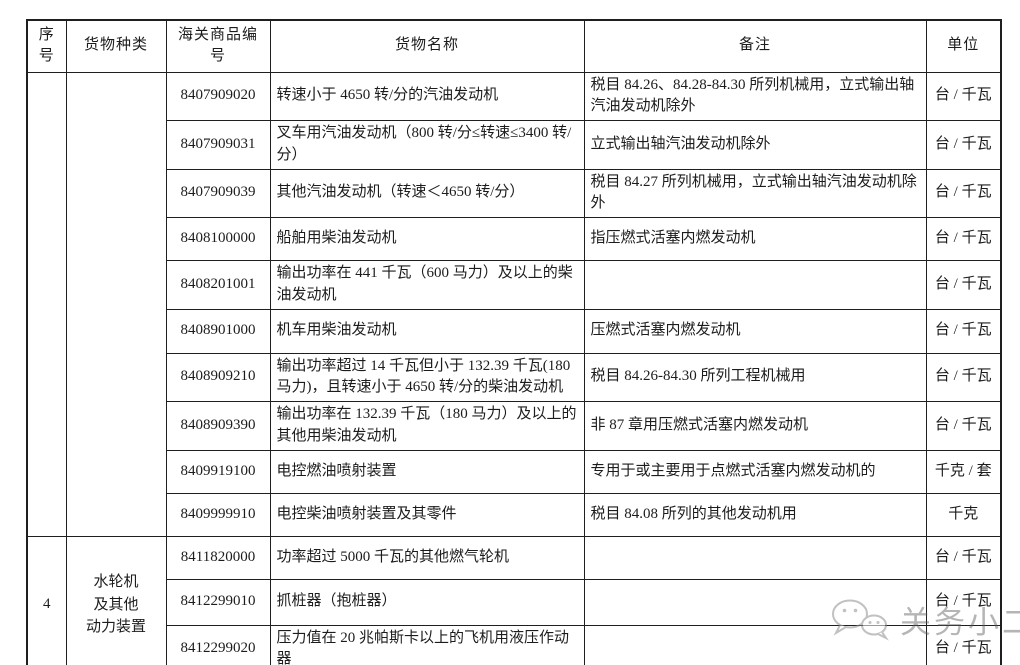  I want to click on goods-name-cell: 电控燃油喷射装置, so click(427, 471).